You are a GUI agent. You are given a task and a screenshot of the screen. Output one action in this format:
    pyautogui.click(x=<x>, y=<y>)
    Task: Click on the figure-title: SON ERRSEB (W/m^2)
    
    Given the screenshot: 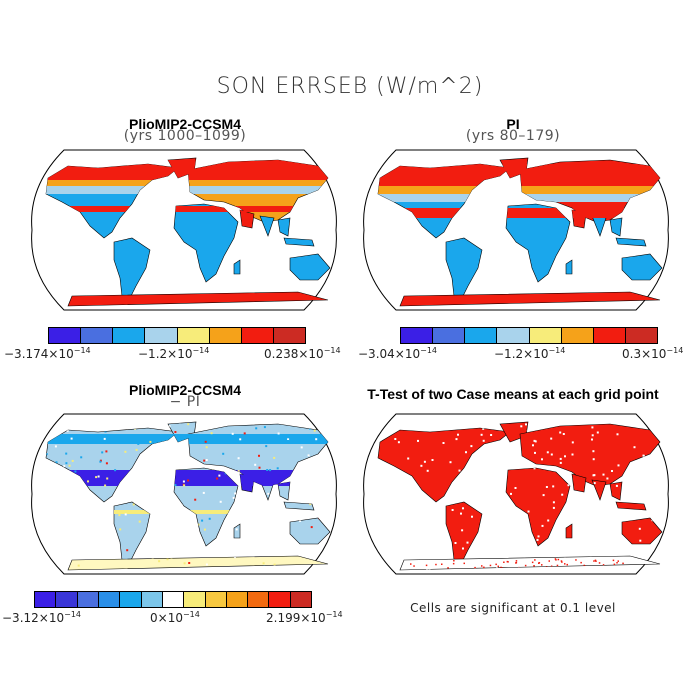 What is the action you would take?
    pyautogui.click(x=350, y=86)
    